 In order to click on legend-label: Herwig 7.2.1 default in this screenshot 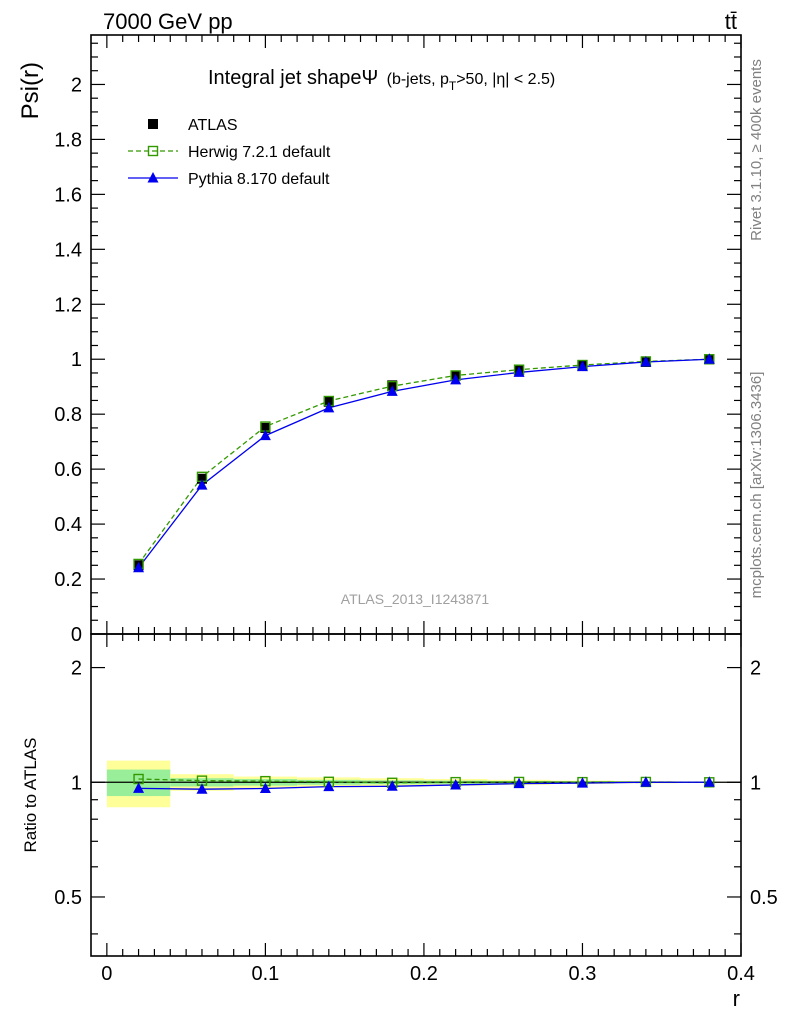, I will do `click(259, 152)`.